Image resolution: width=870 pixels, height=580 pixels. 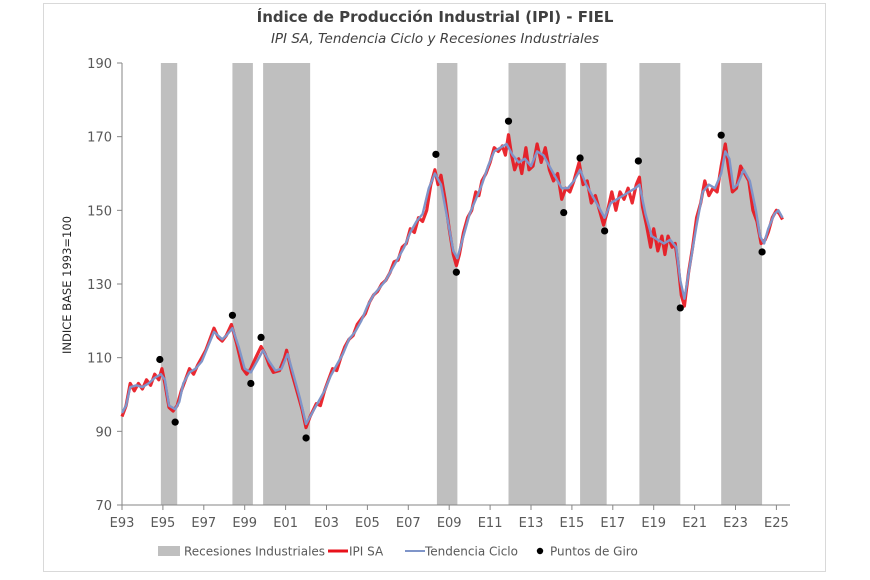 What do you see at coordinates (254, 552) in the screenshot?
I see `legend-label-recessions: Recesiones Industriales` at bounding box center [254, 552].